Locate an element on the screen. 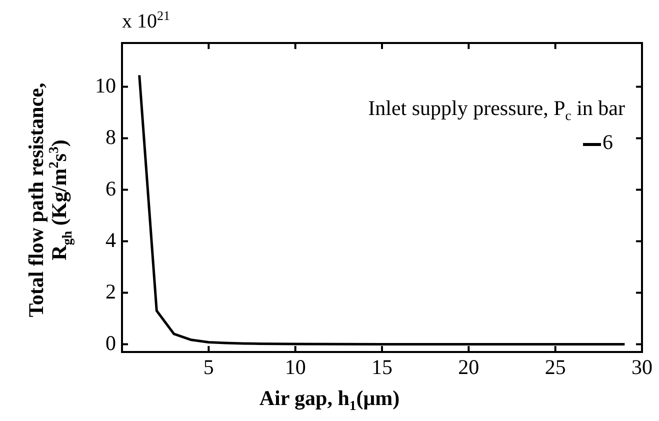 Image resolution: width=659 pixels, height=421 pixels. y-tick-label: 4 is located at coordinates (111, 240).